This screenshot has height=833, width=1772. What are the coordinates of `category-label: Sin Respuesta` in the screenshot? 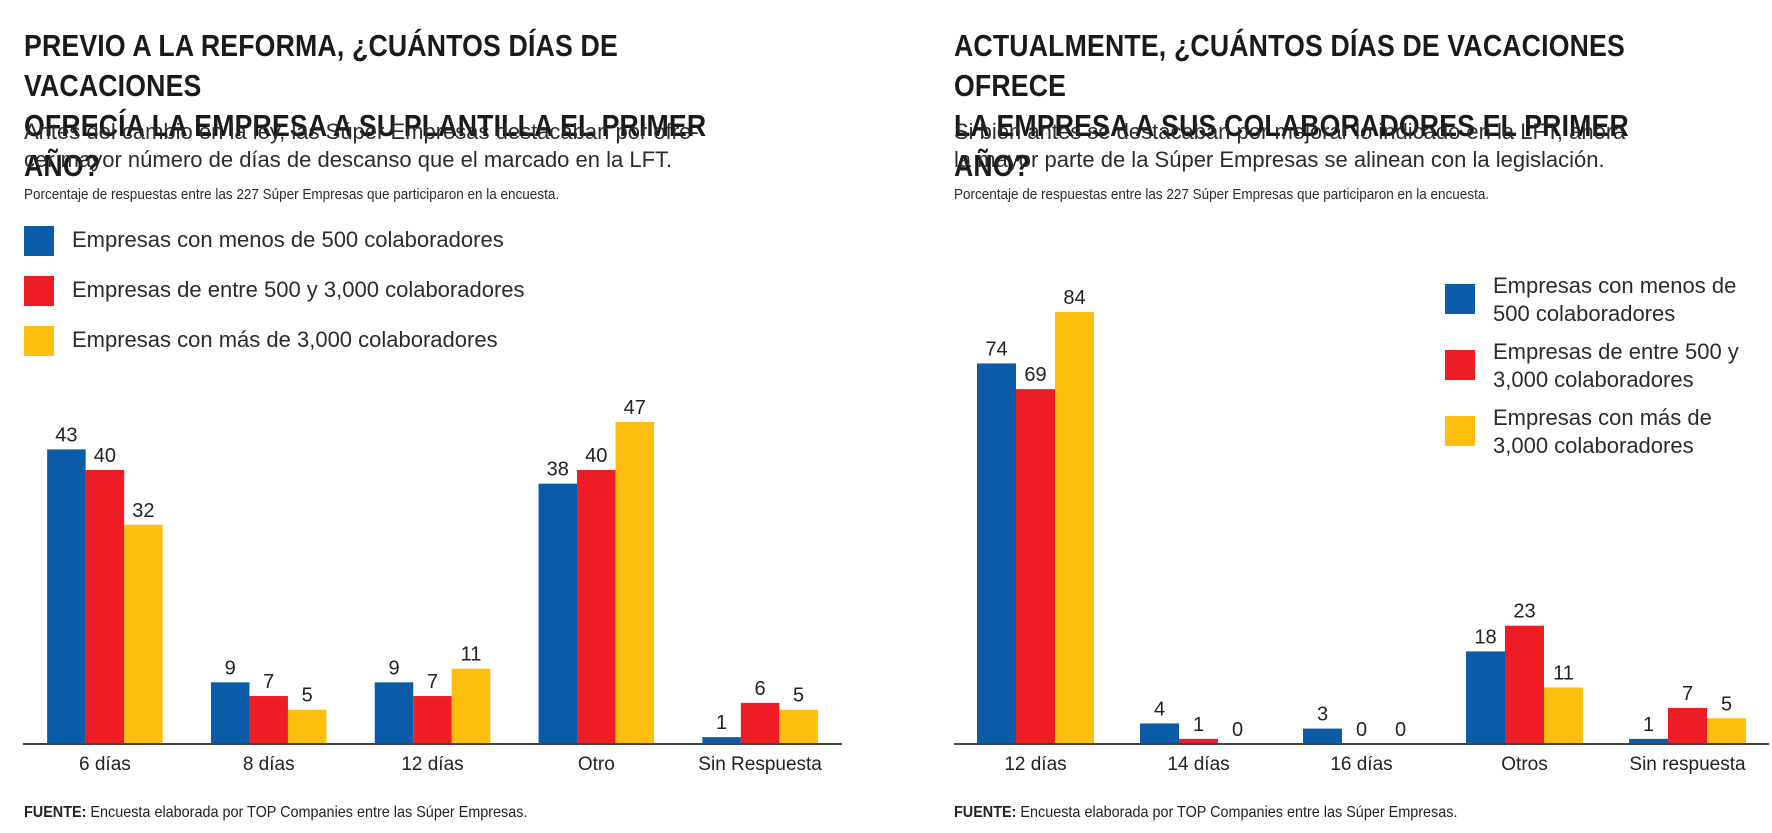 It's located at (760, 764).